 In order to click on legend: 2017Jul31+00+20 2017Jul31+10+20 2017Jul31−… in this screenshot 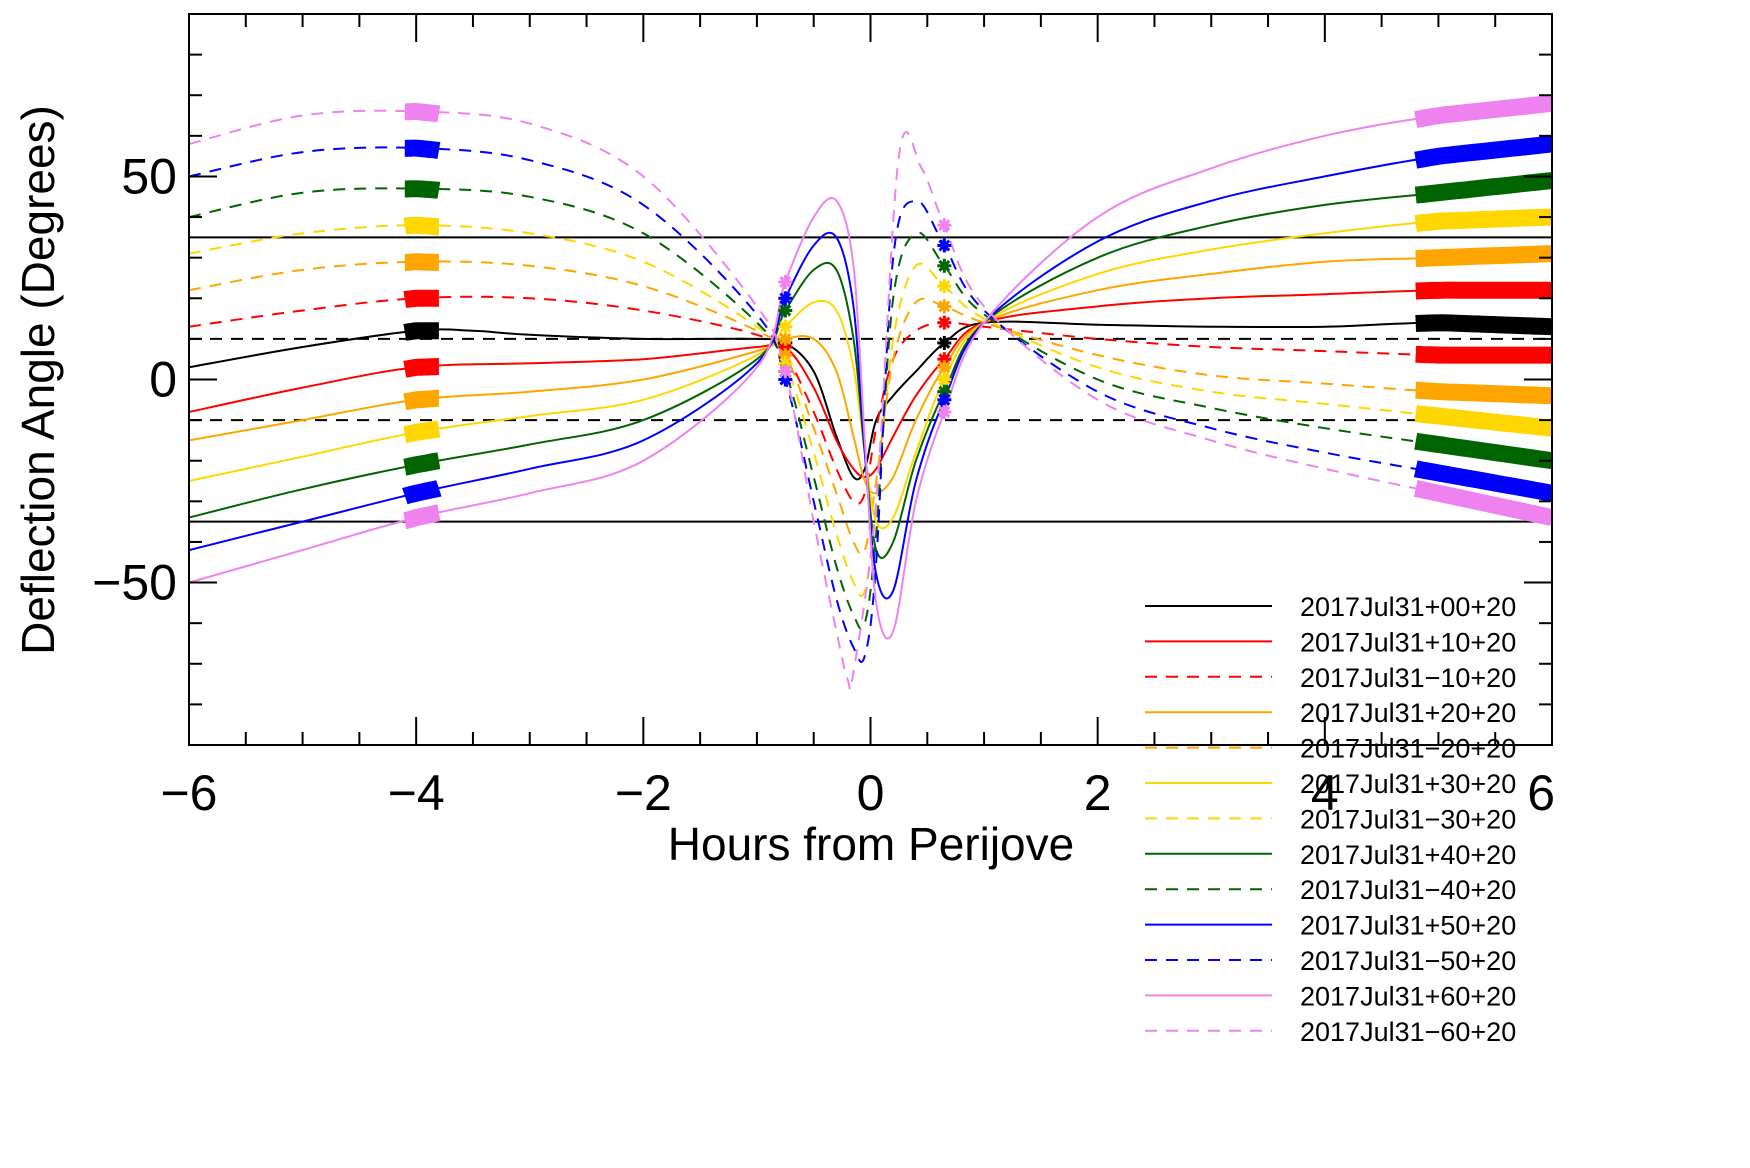, I will do `click(1330, 819)`.